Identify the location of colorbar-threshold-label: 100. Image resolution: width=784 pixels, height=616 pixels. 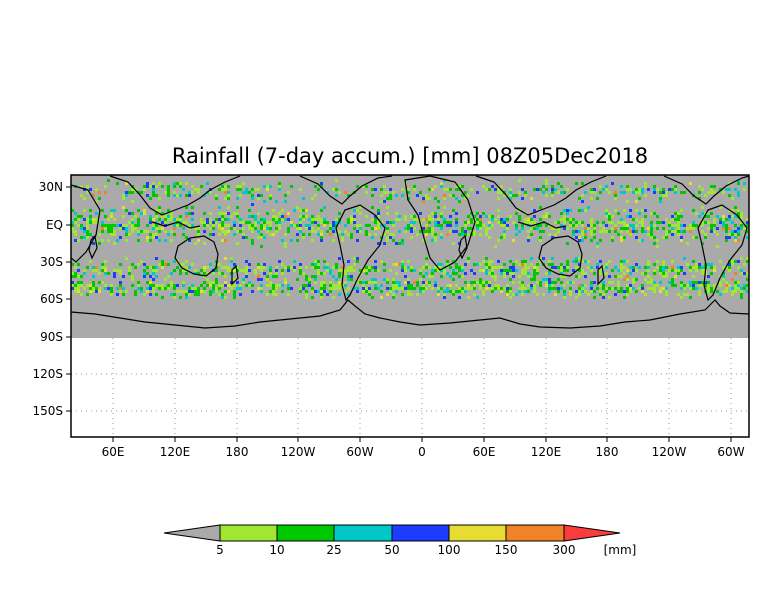
(449, 550).